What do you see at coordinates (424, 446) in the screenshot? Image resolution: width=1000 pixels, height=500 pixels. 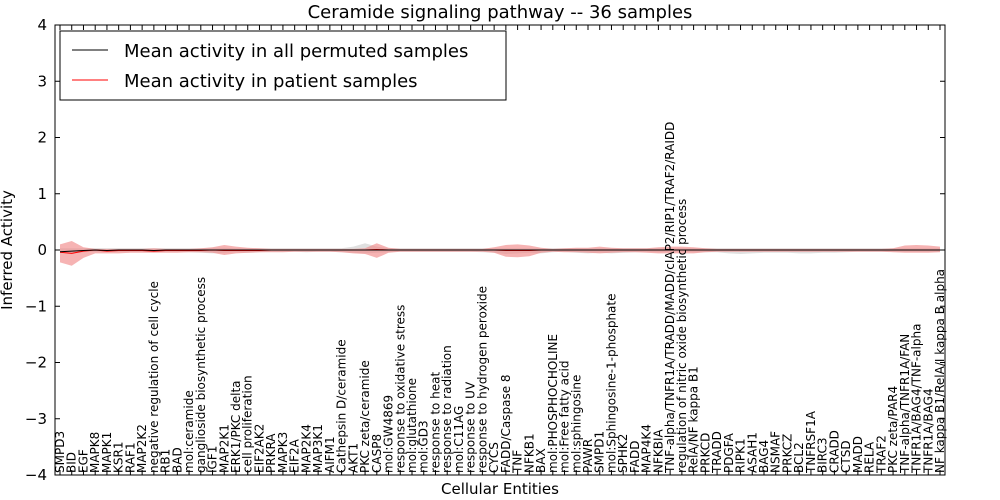 I see `x-tick-label: mol:GD3` at bounding box center [424, 446].